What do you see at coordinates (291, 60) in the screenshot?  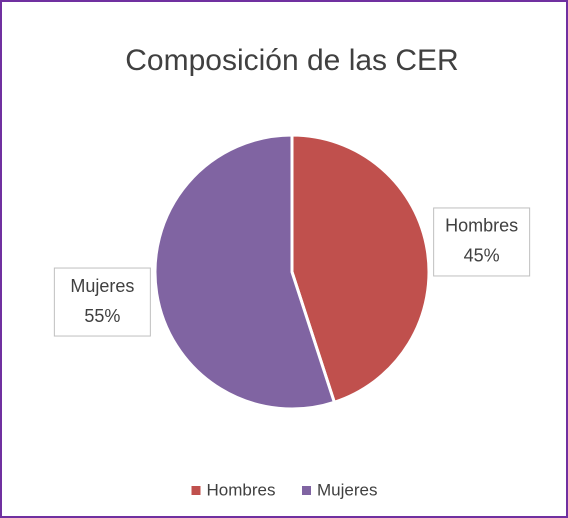 I see `chart-title: Composición de las CER` at bounding box center [291, 60].